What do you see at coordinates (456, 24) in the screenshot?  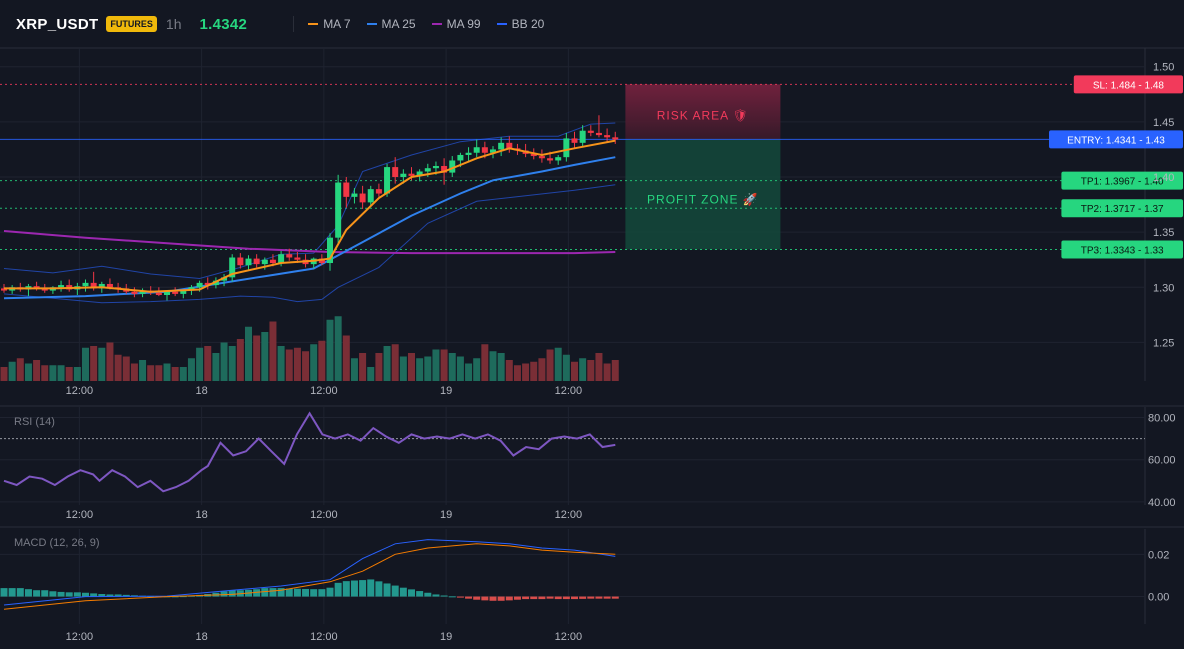 I see `legend-ma99: MA 99` at bounding box center [456, 24].